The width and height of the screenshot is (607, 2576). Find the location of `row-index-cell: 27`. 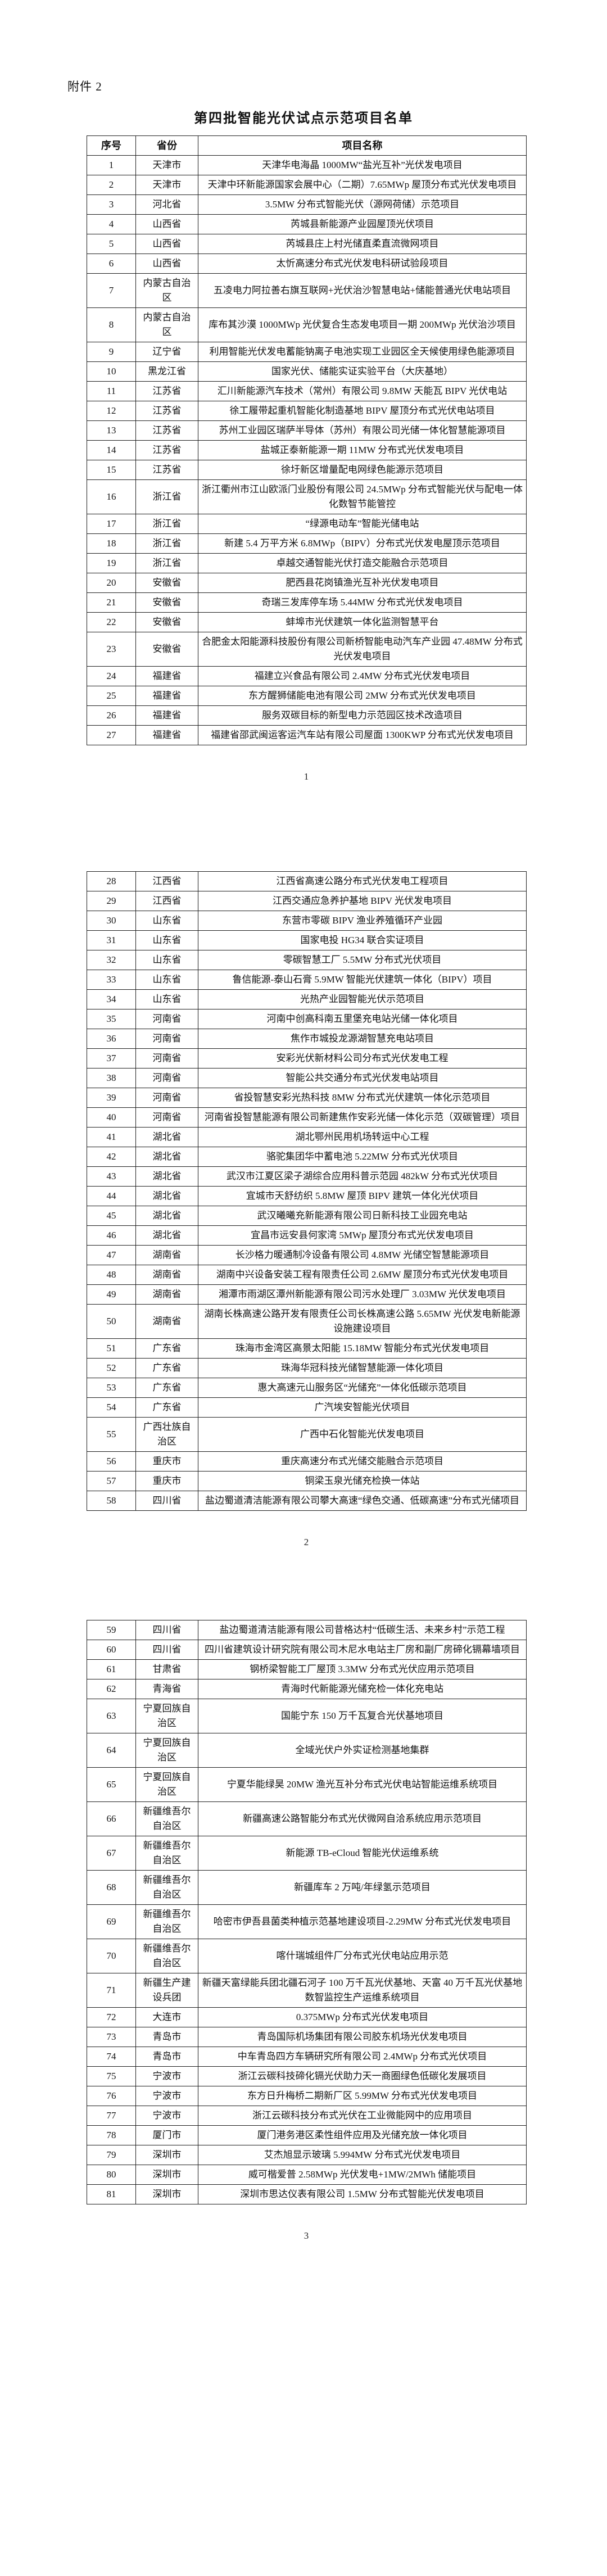

row-index-cell: 27 is located at coordinates (111, 735).